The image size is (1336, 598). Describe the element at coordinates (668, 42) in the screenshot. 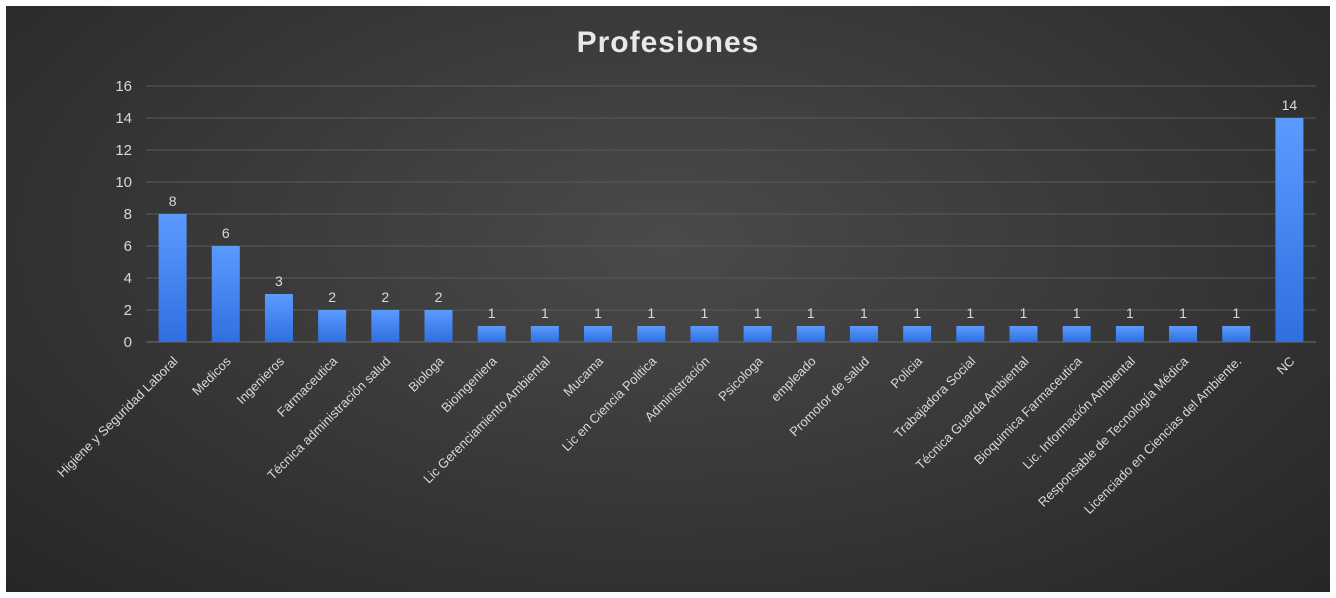

I see `chart-title: Profesiones` at that location.